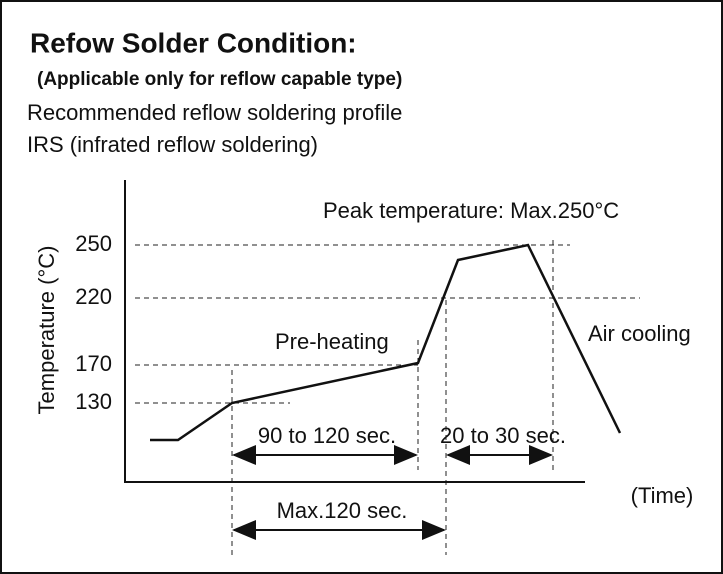  I want to click on y-label: 250, so click(93, 243).